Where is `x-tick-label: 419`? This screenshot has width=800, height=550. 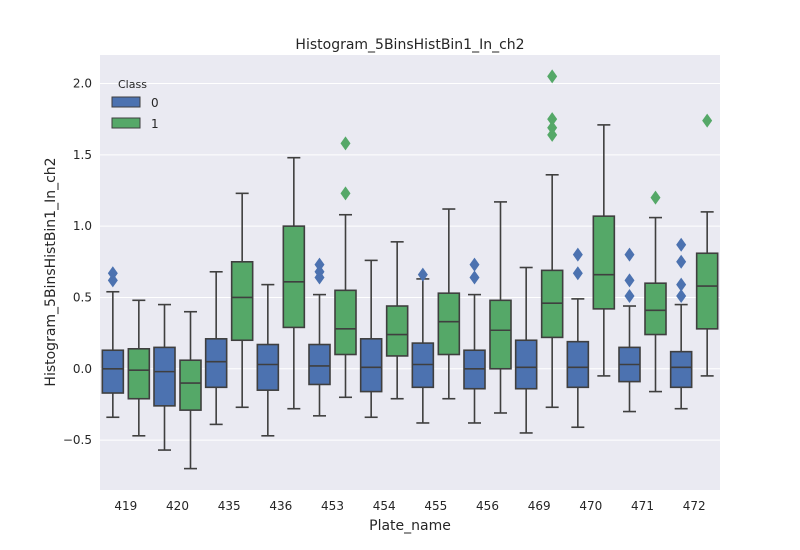 x-tick-label: 419 is located at coordinates (125, 506).